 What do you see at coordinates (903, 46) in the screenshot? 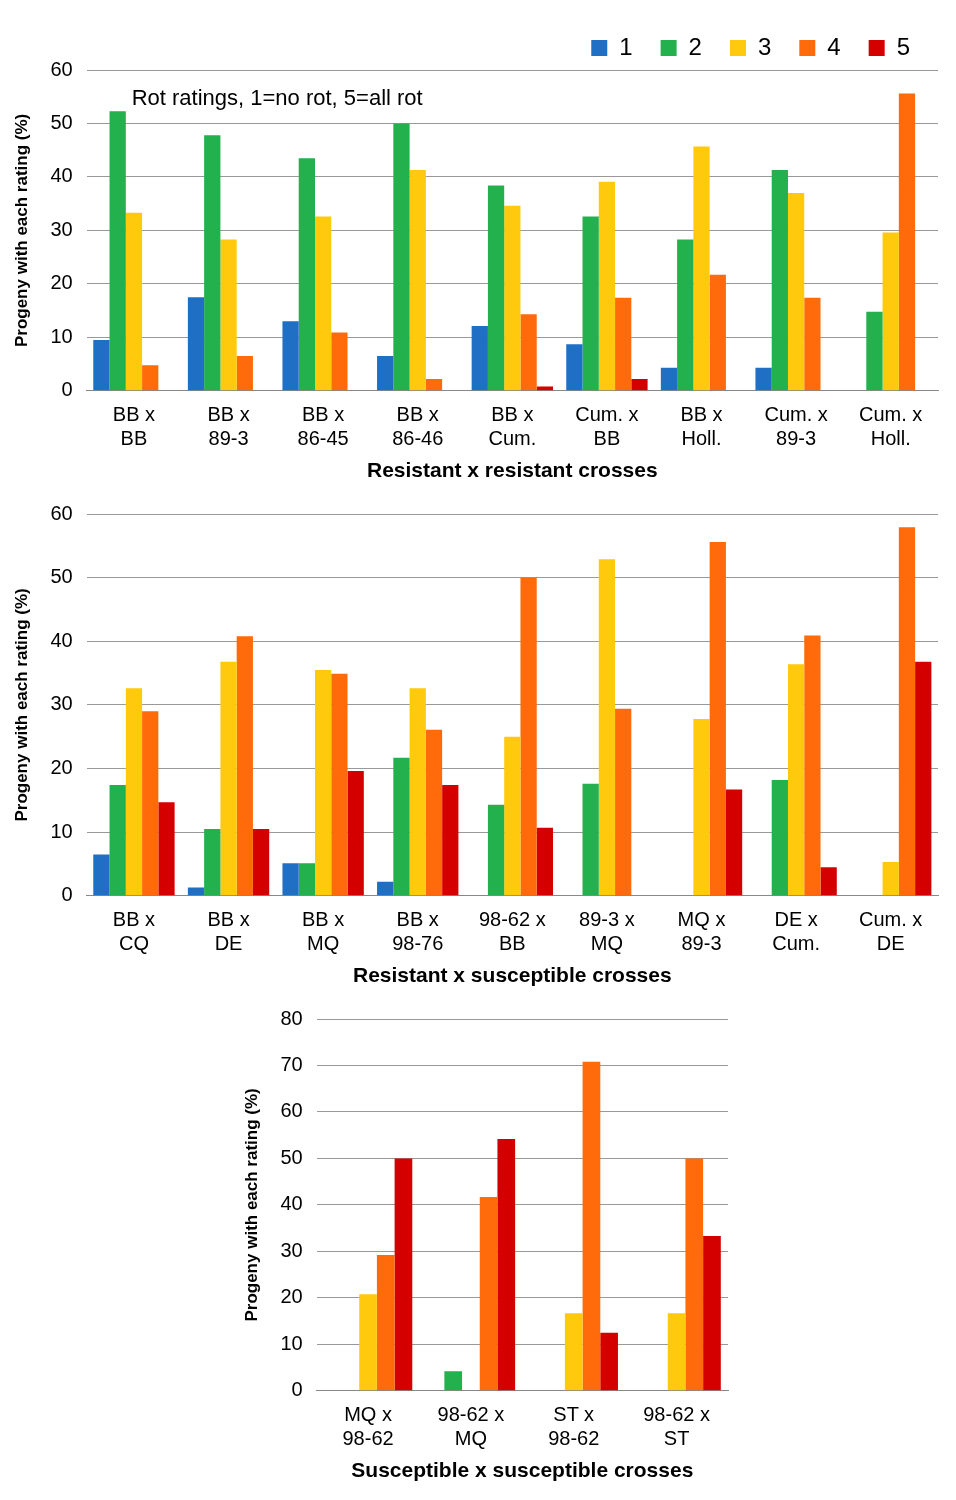
I see `legend-label: 5` at bounding box center [903, 46].